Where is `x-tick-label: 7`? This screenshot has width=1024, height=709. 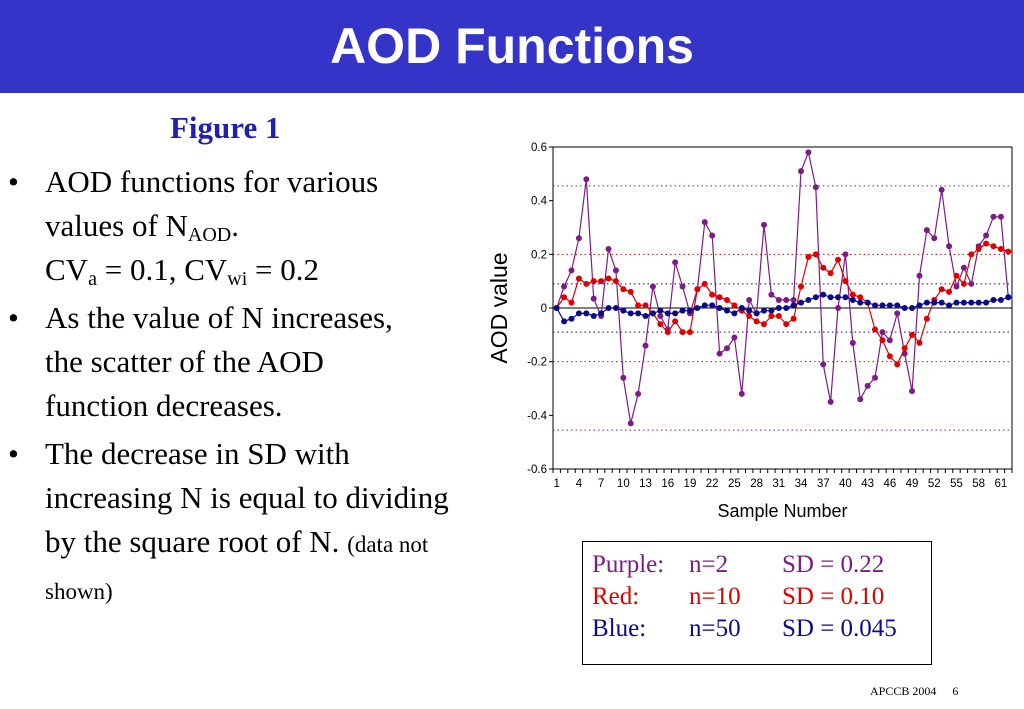
x-tick-label: 7 is located at coordinates (601, 484).